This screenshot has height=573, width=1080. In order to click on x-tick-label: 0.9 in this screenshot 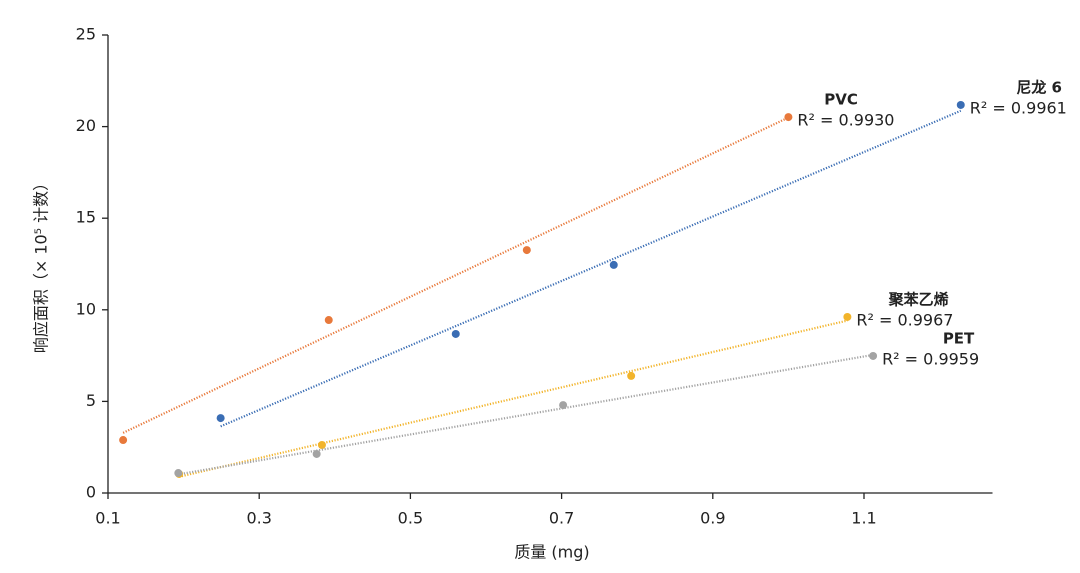, I will do `click(712, 518)`.